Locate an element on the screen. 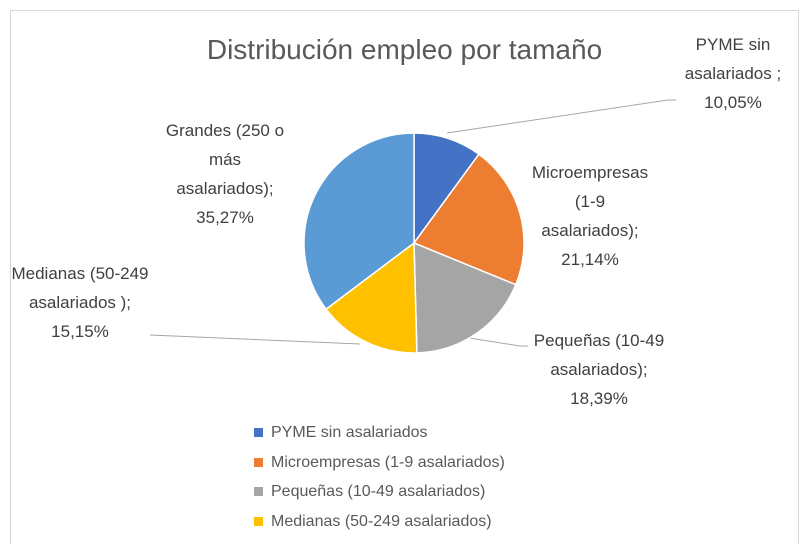 Image resolution: width=809 pixels, height=544 pixels. legend-label: Microempresas (1-9 asalariados) is located at coordinates (388, 462).